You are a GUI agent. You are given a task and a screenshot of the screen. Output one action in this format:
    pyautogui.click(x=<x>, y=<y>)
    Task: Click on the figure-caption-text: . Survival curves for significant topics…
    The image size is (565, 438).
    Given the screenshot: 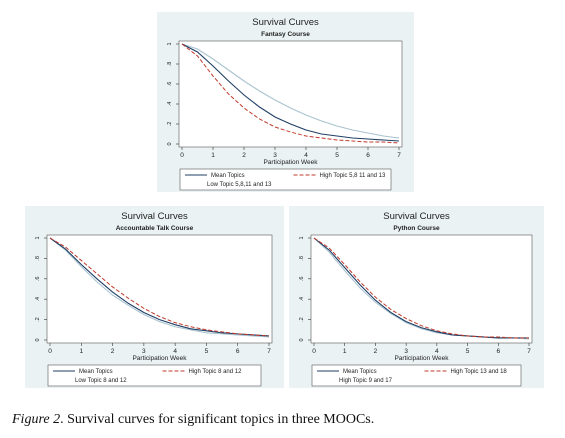 What is the action you would take?
    pyautogui.click(x=217, y=419)
    